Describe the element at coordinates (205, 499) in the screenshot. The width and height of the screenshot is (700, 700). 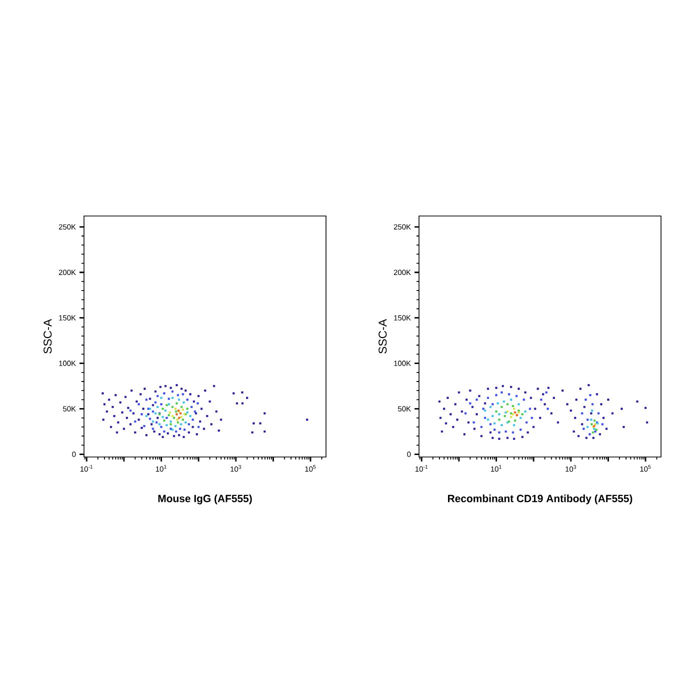
I see `x-axis-title: Mouse IgG (AF555)` at that location.